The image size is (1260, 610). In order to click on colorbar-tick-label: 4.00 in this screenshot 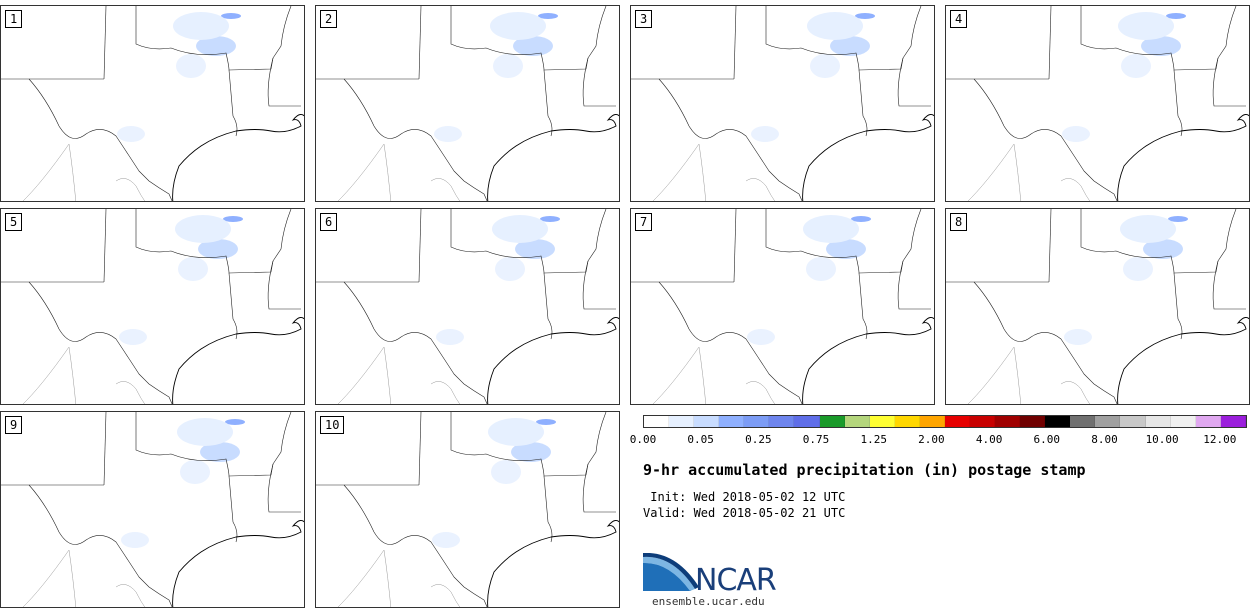, I will do `click(989, 439)`.